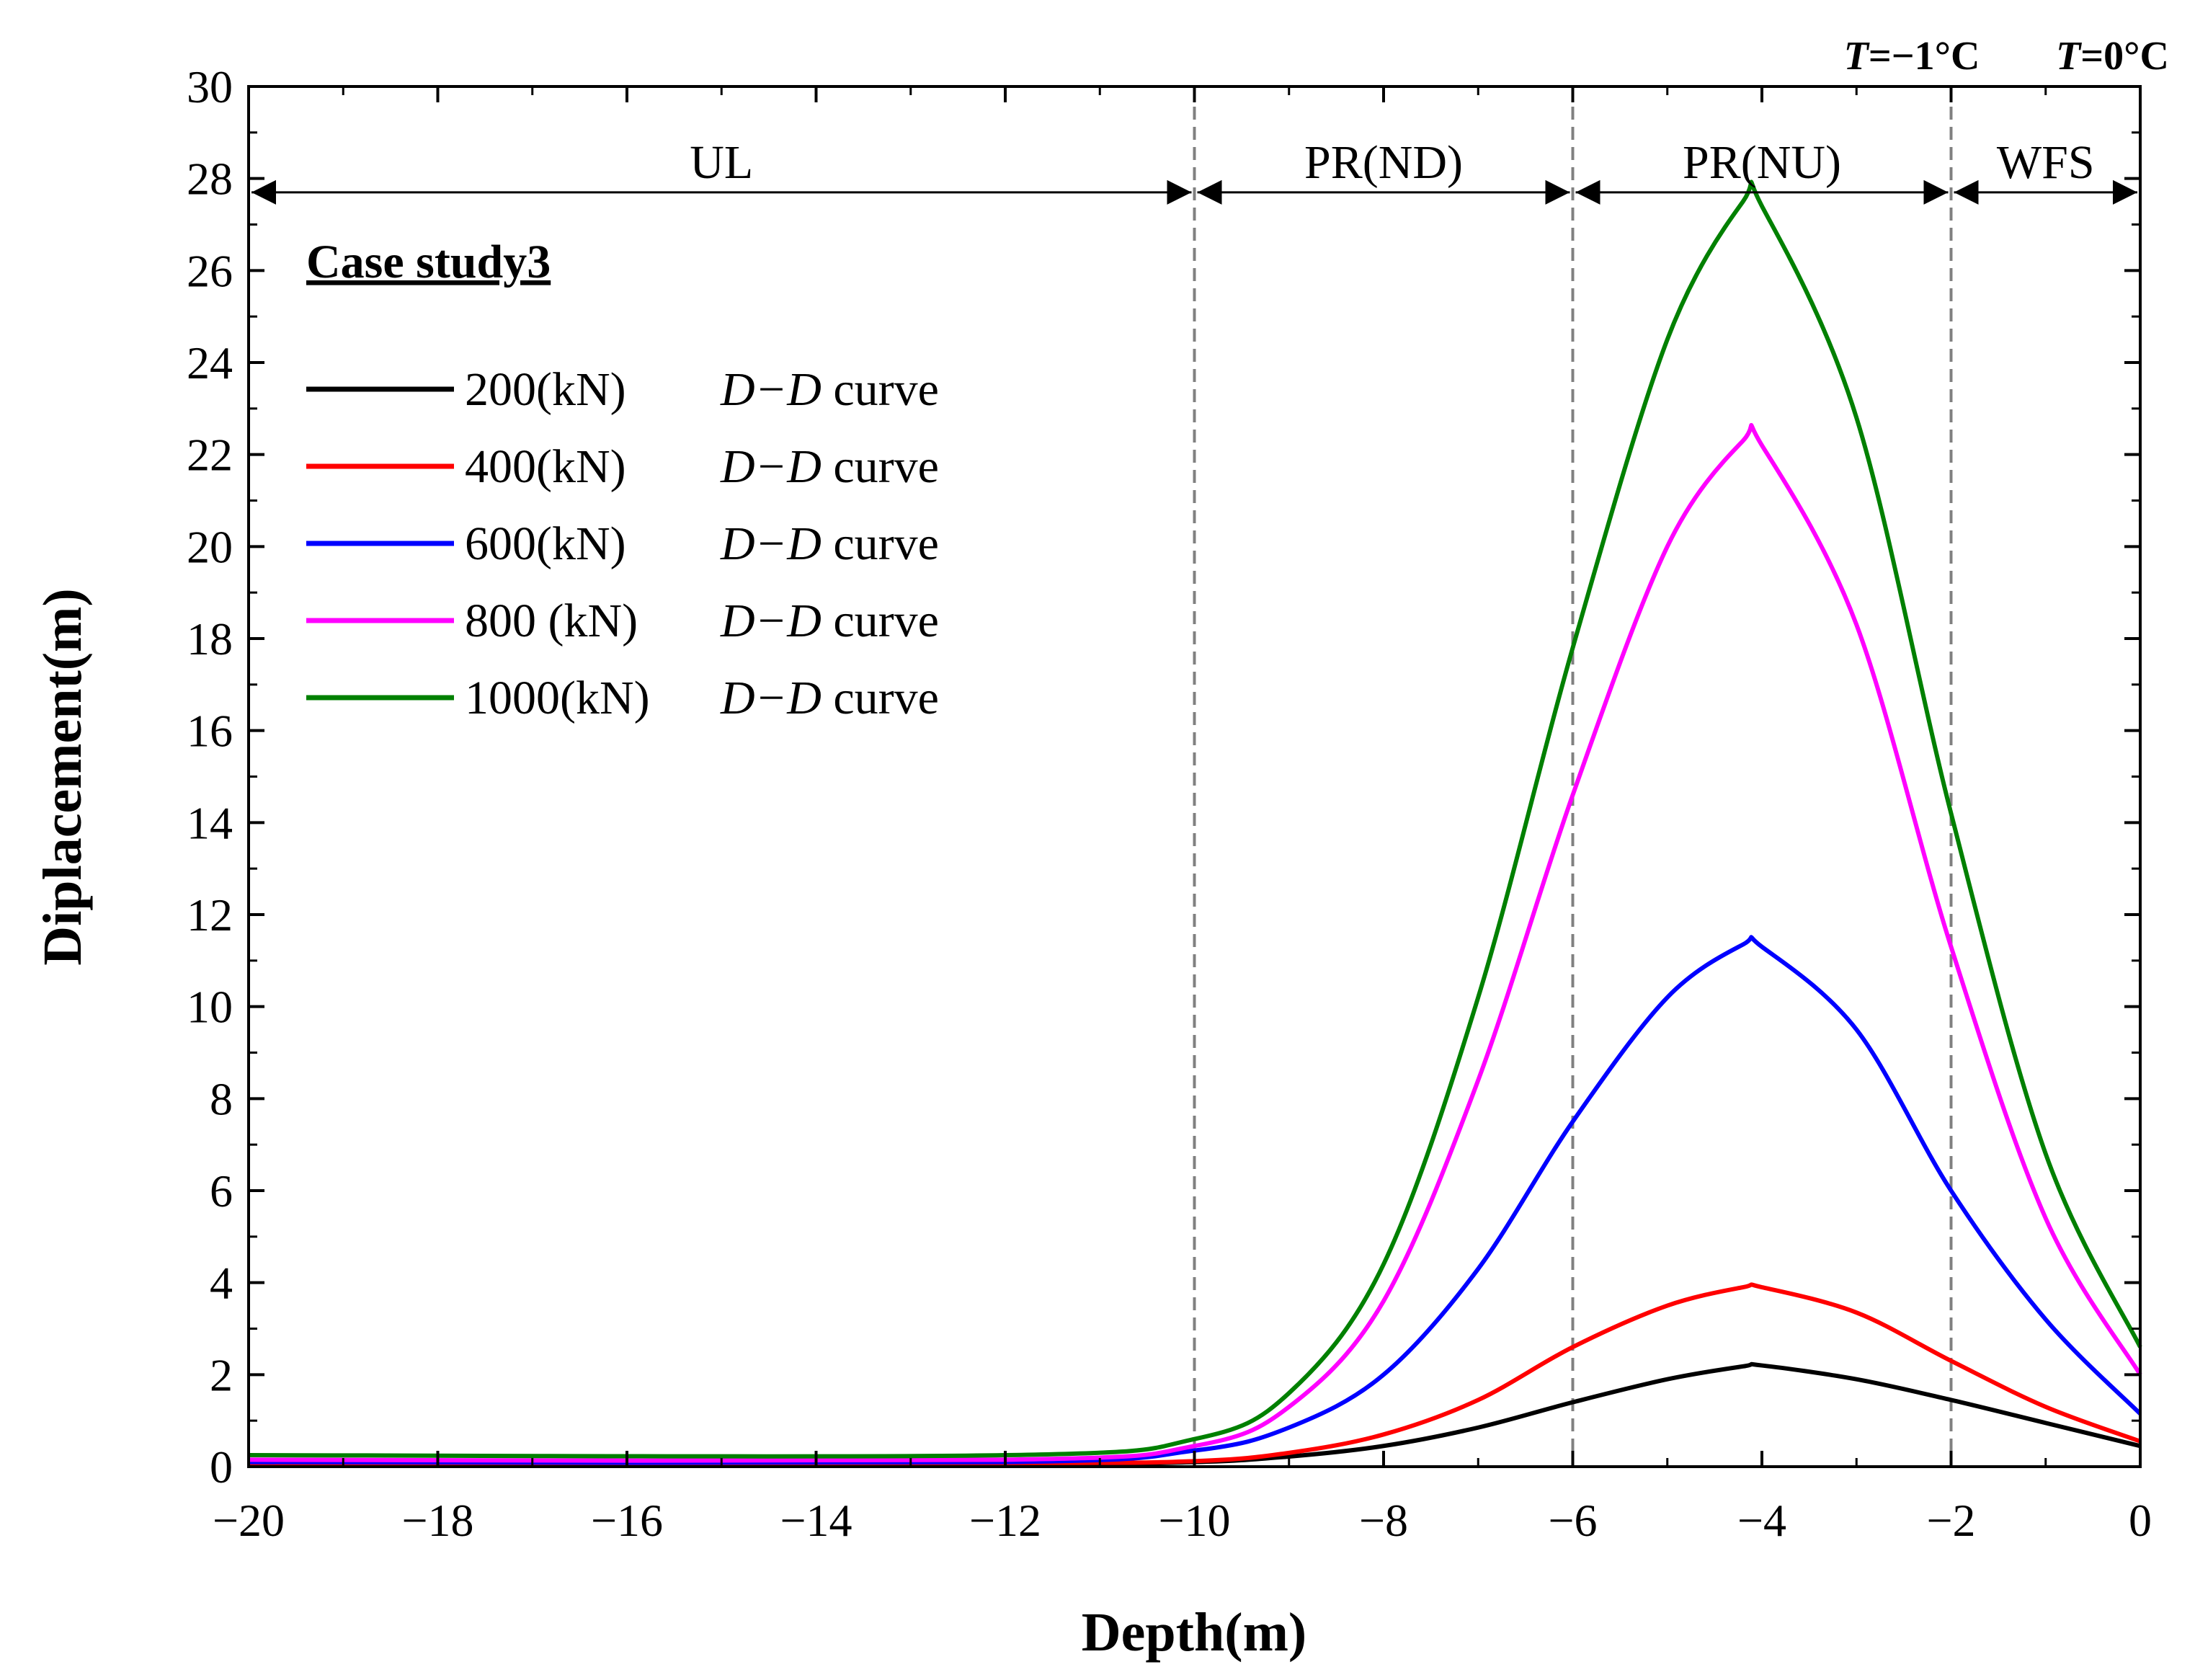 The image size is (2195, 1680). I want to click on y-tick-label: 22, so click(210, 455).